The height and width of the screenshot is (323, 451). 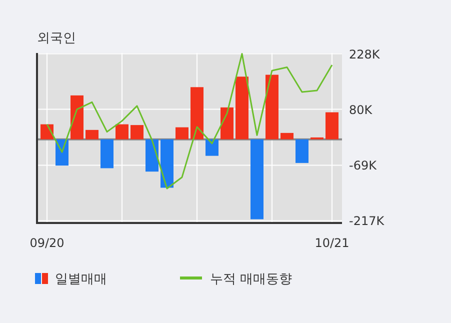 I want to click on y-tick-label: 80K, so click(x=361, y=109).